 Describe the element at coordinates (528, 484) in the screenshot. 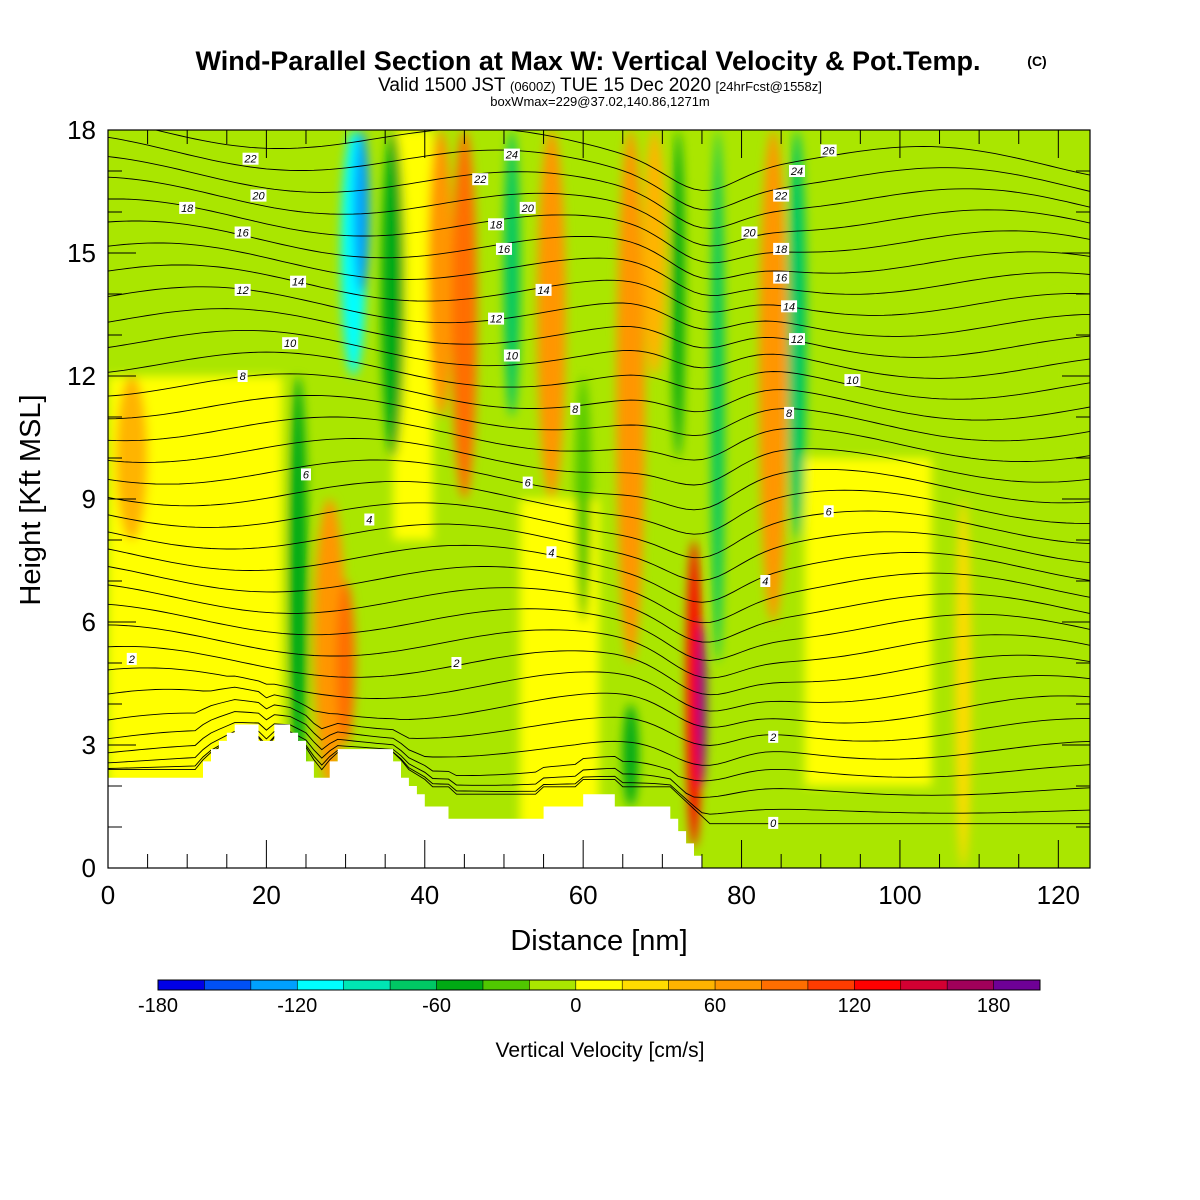

I see `contour-label-text: 6` at that location.